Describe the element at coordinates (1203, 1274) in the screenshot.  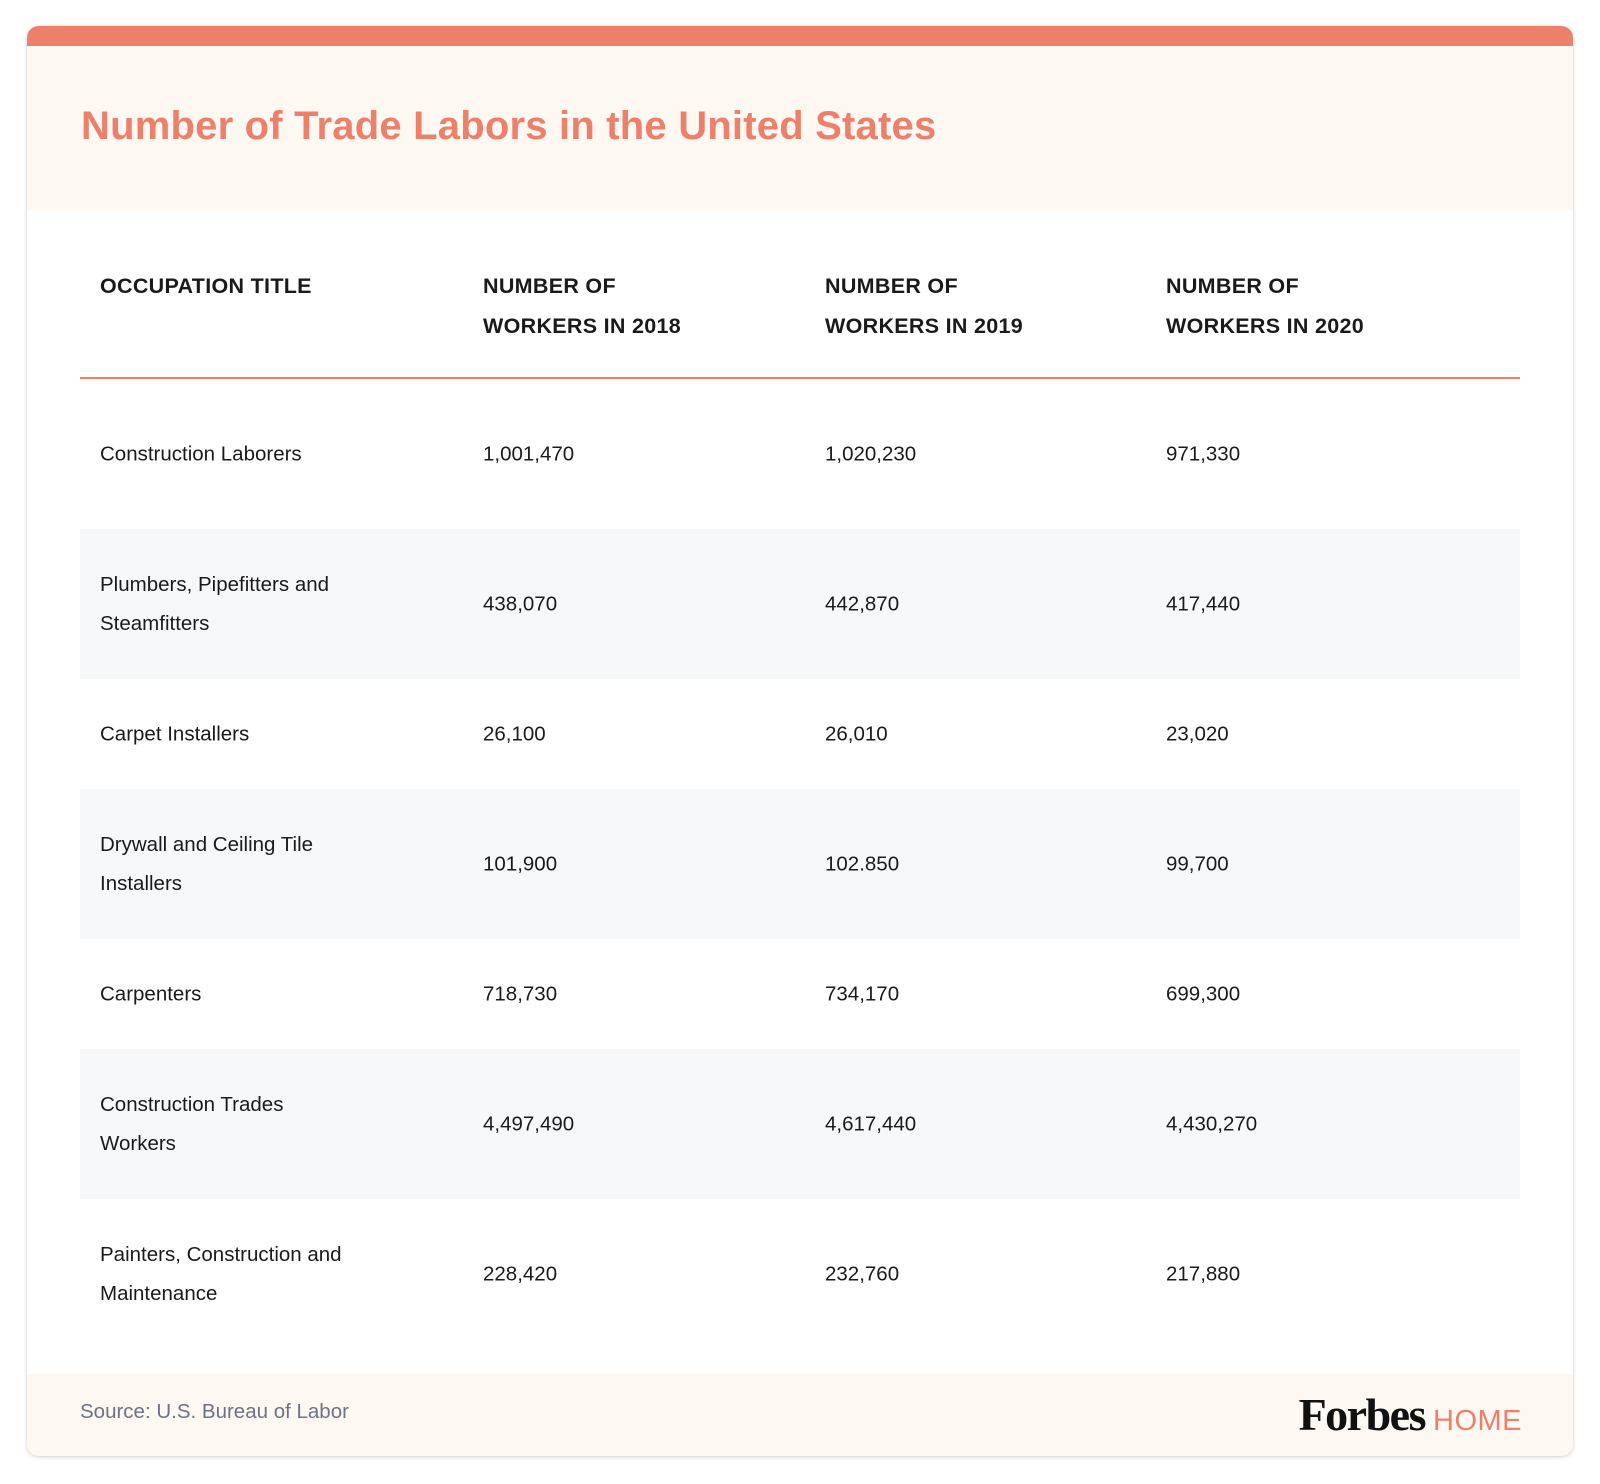
I see `value-cell-2020: 217,880` at that location.